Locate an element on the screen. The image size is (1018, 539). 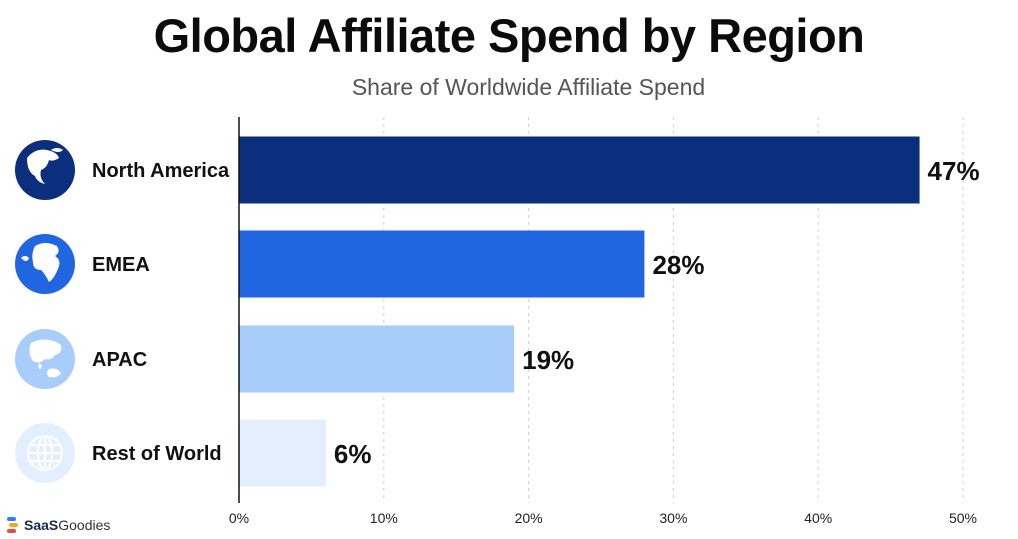
x-tick-label: 10% is located at coordinates (384, 518).